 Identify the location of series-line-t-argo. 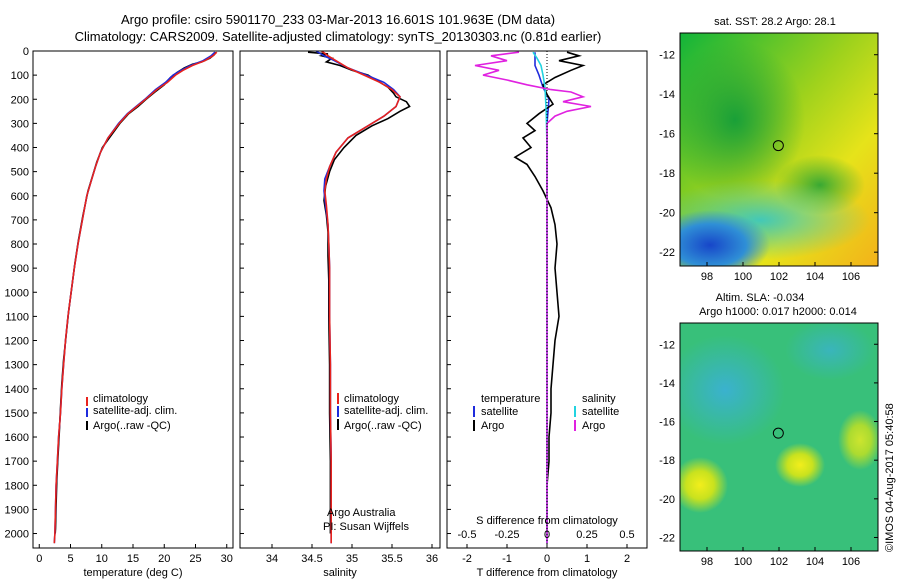
(549, 292).